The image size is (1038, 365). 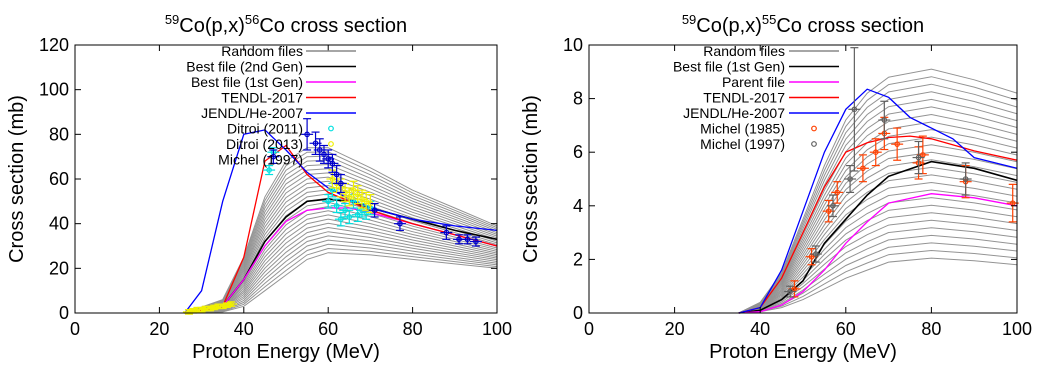 What do you see at coordinates (578, 99) in the screenshot?
I see `y-tick-label: 8` at bounding box center [578, 99].